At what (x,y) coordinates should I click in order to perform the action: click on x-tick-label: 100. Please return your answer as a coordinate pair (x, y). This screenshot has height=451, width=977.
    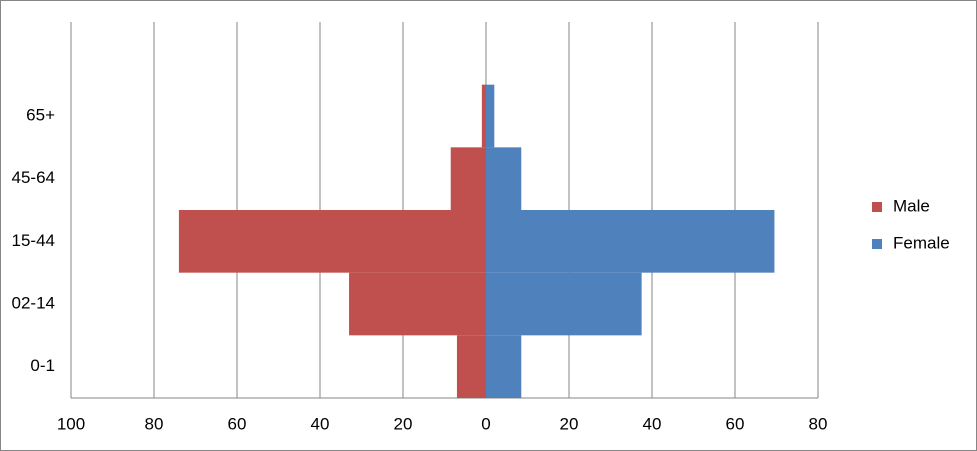
    Looking at the image, I should click on (71, 423).